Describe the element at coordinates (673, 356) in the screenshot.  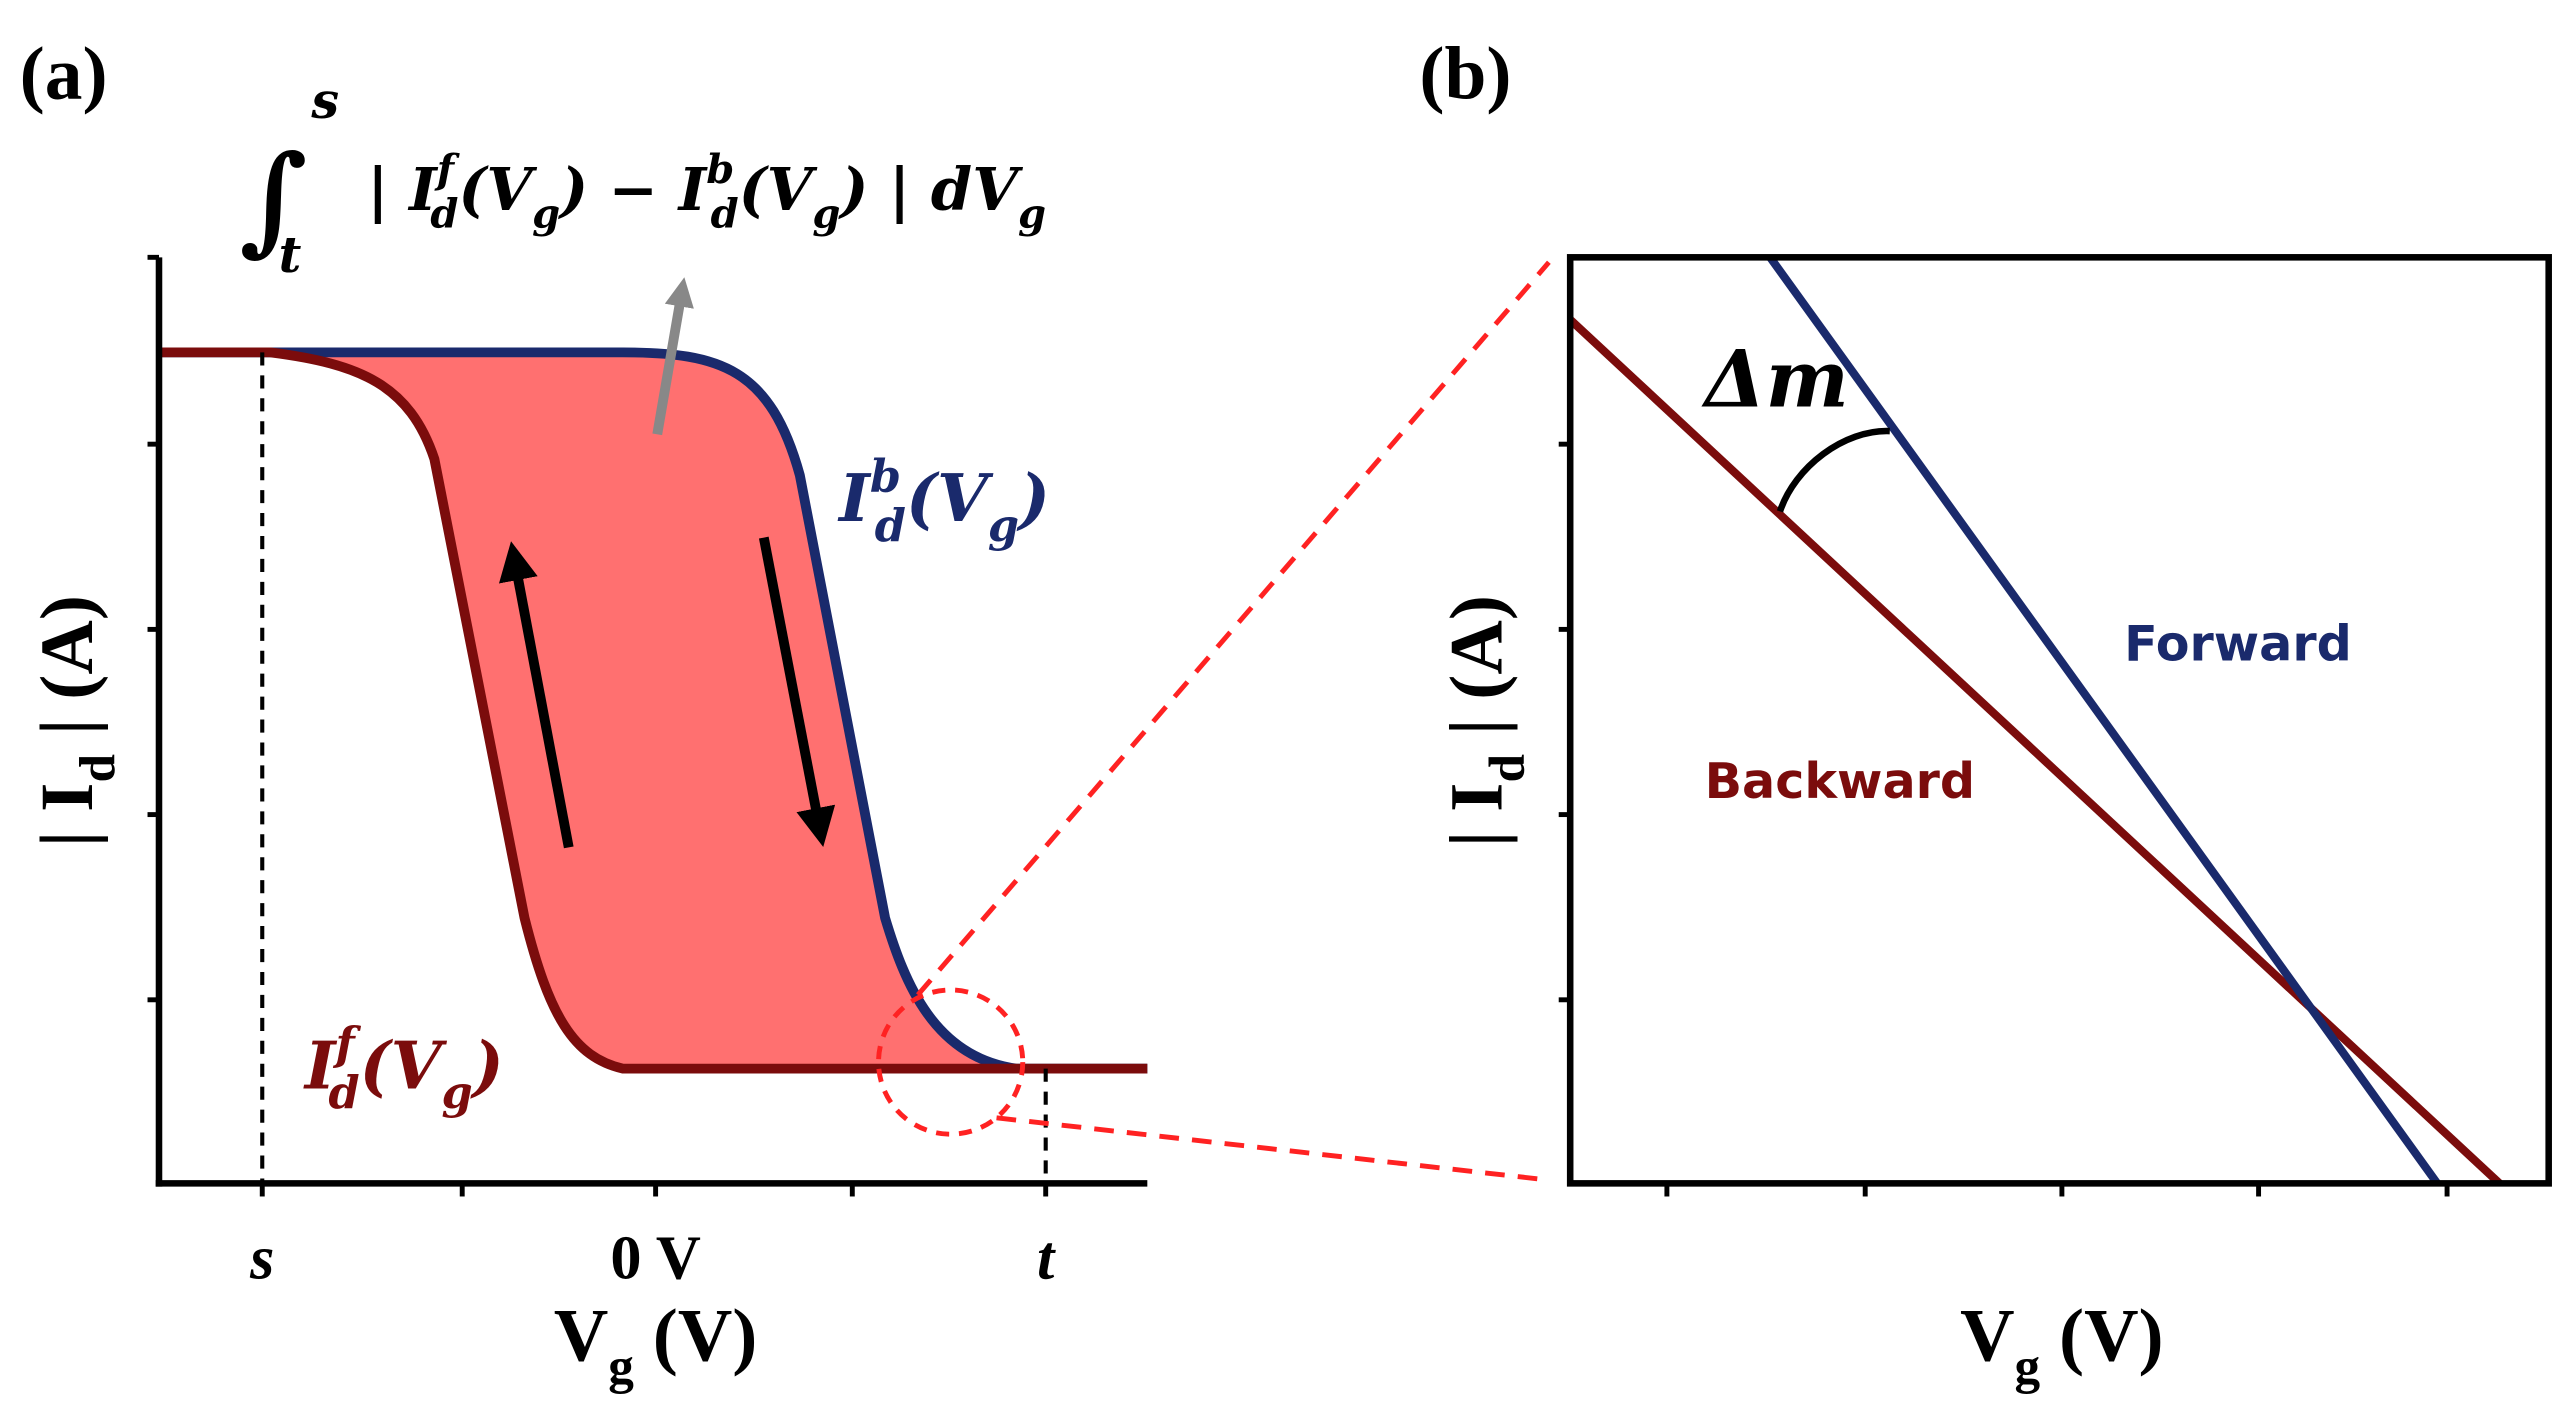
I see `pointer-arrow` at that location.